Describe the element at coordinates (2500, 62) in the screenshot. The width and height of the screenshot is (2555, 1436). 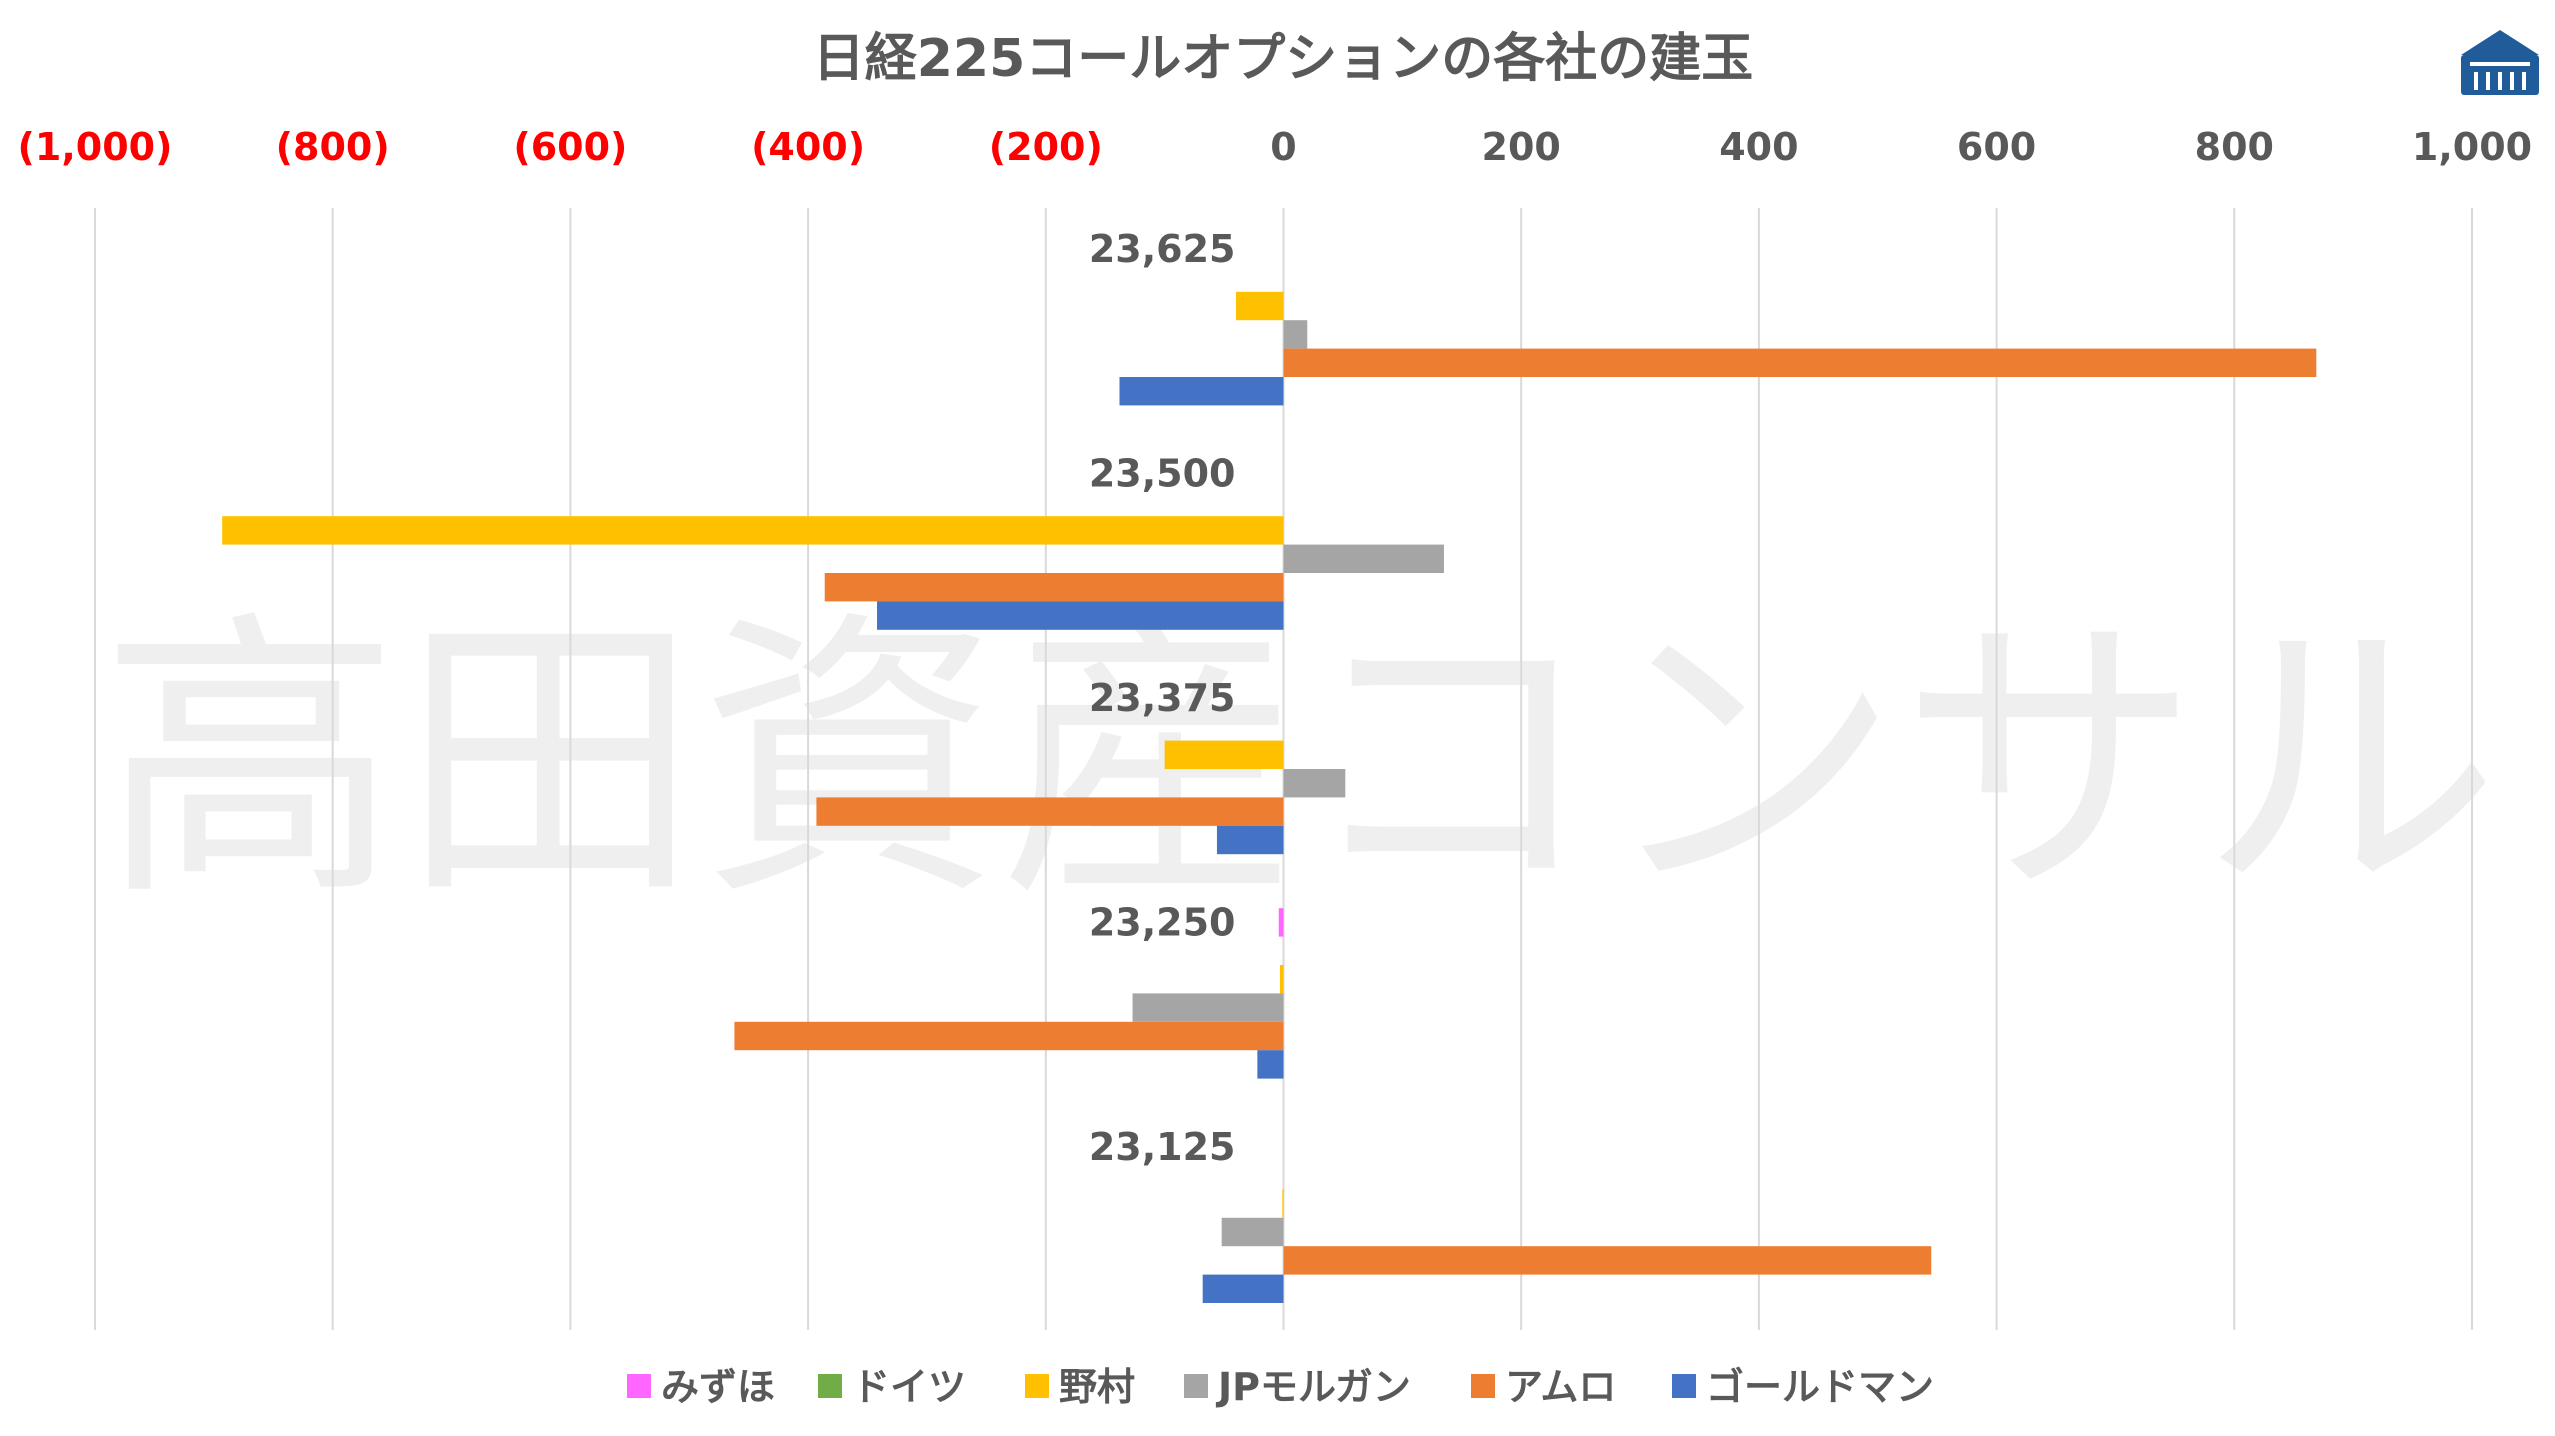
I see `company-logo-icon` at that location.